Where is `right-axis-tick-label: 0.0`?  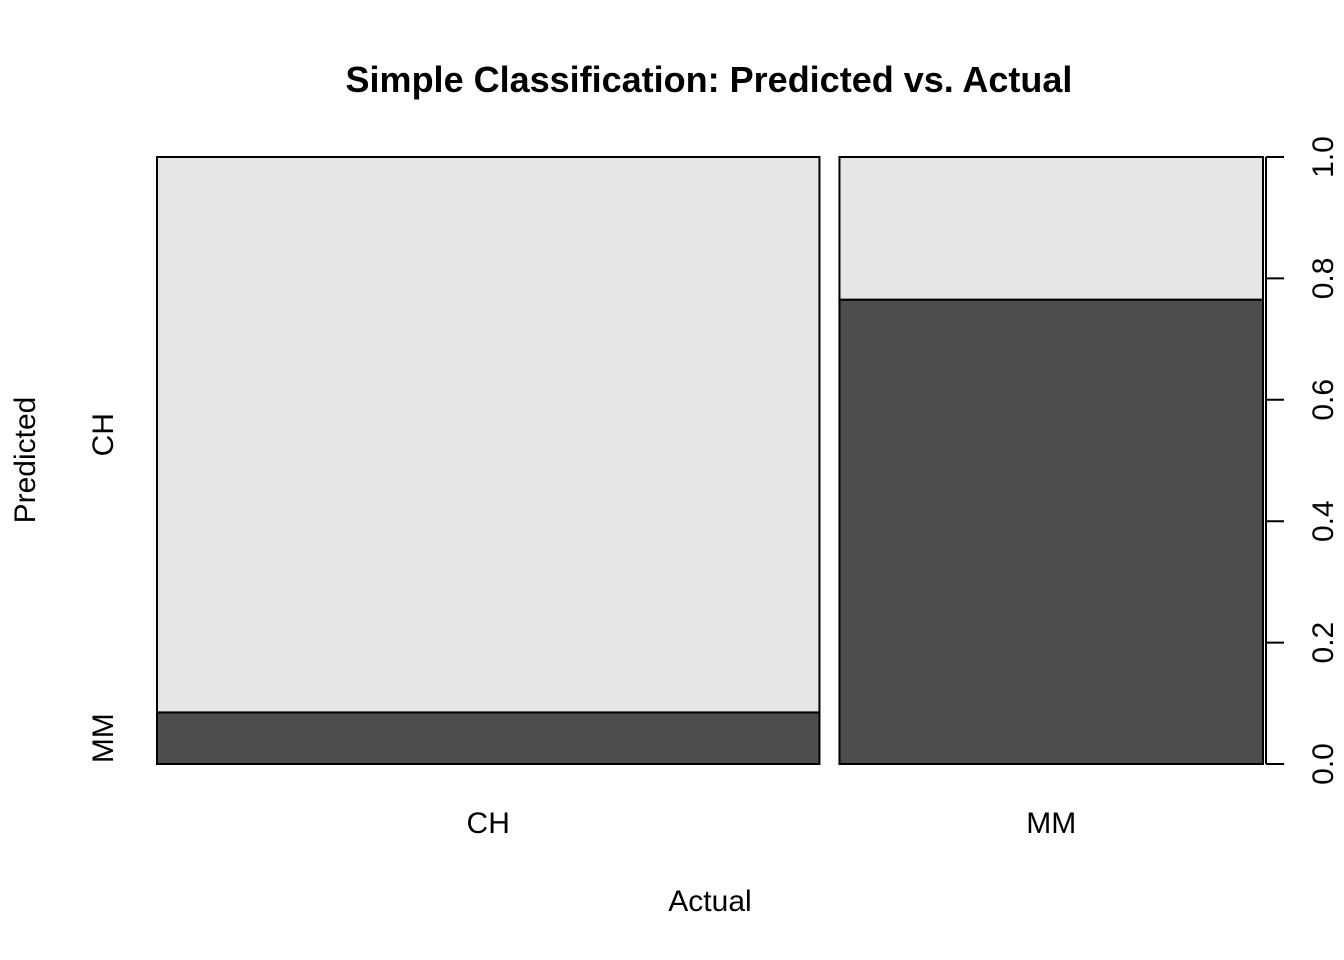 right-axis-tick-label: 0.0 is located at coordinates (1323, 764).